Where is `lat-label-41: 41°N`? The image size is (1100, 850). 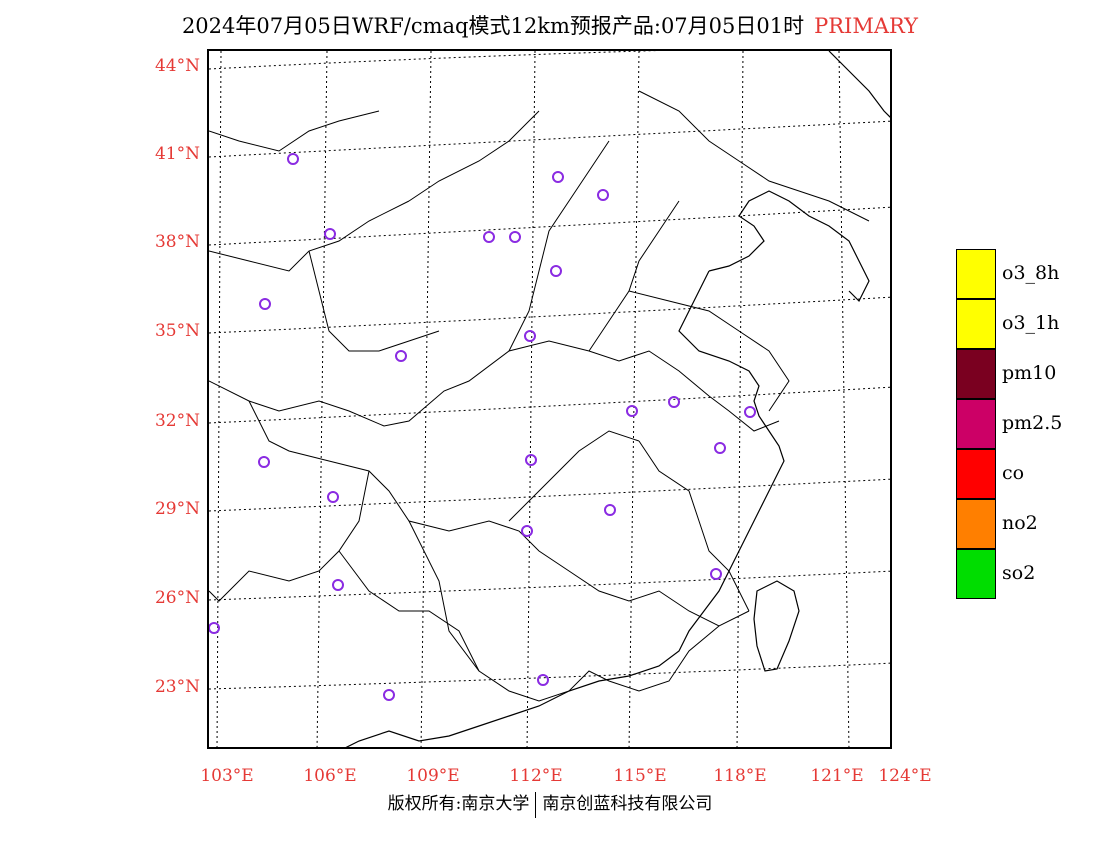 lat-label-41: 41°N is located at coordinates (177, 154).